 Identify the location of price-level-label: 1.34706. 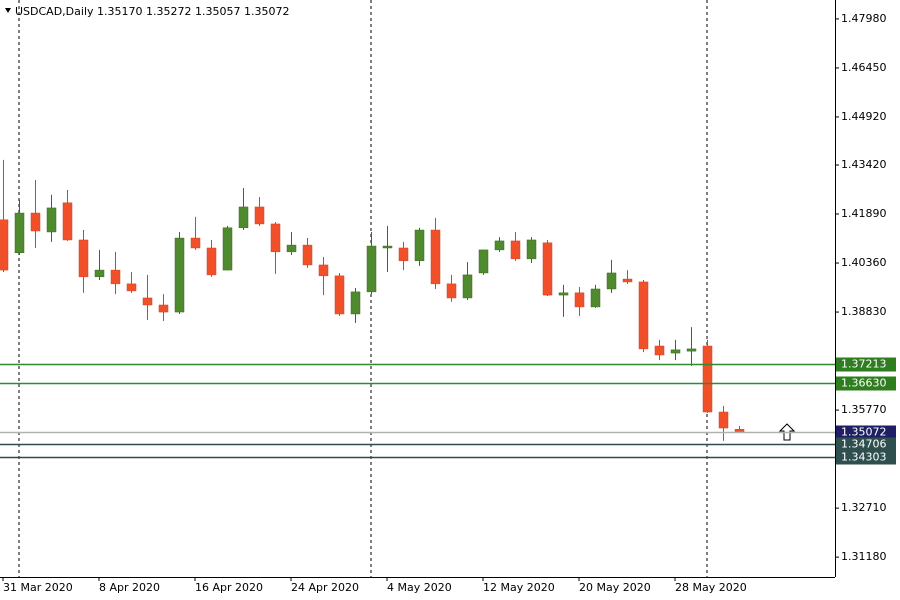
(864, 444).